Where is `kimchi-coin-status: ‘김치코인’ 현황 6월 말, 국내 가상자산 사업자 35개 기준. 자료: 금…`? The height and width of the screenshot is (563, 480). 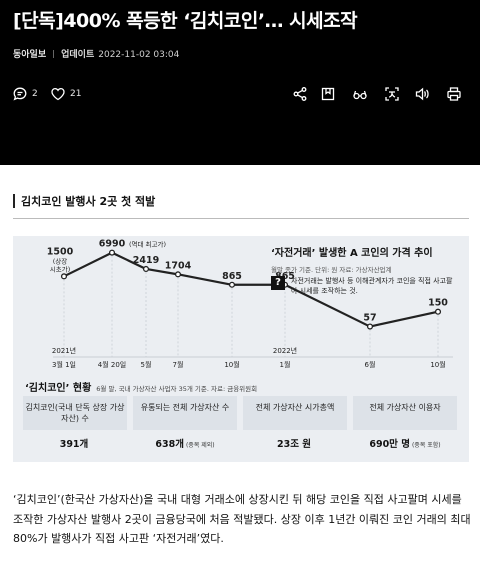 kimchi-coin-status: ‘김치코인’ 현황 6월 말, 국내 가상자산 사업자 35개 기준. 자료: 금… is located at coordinates (241, 419).